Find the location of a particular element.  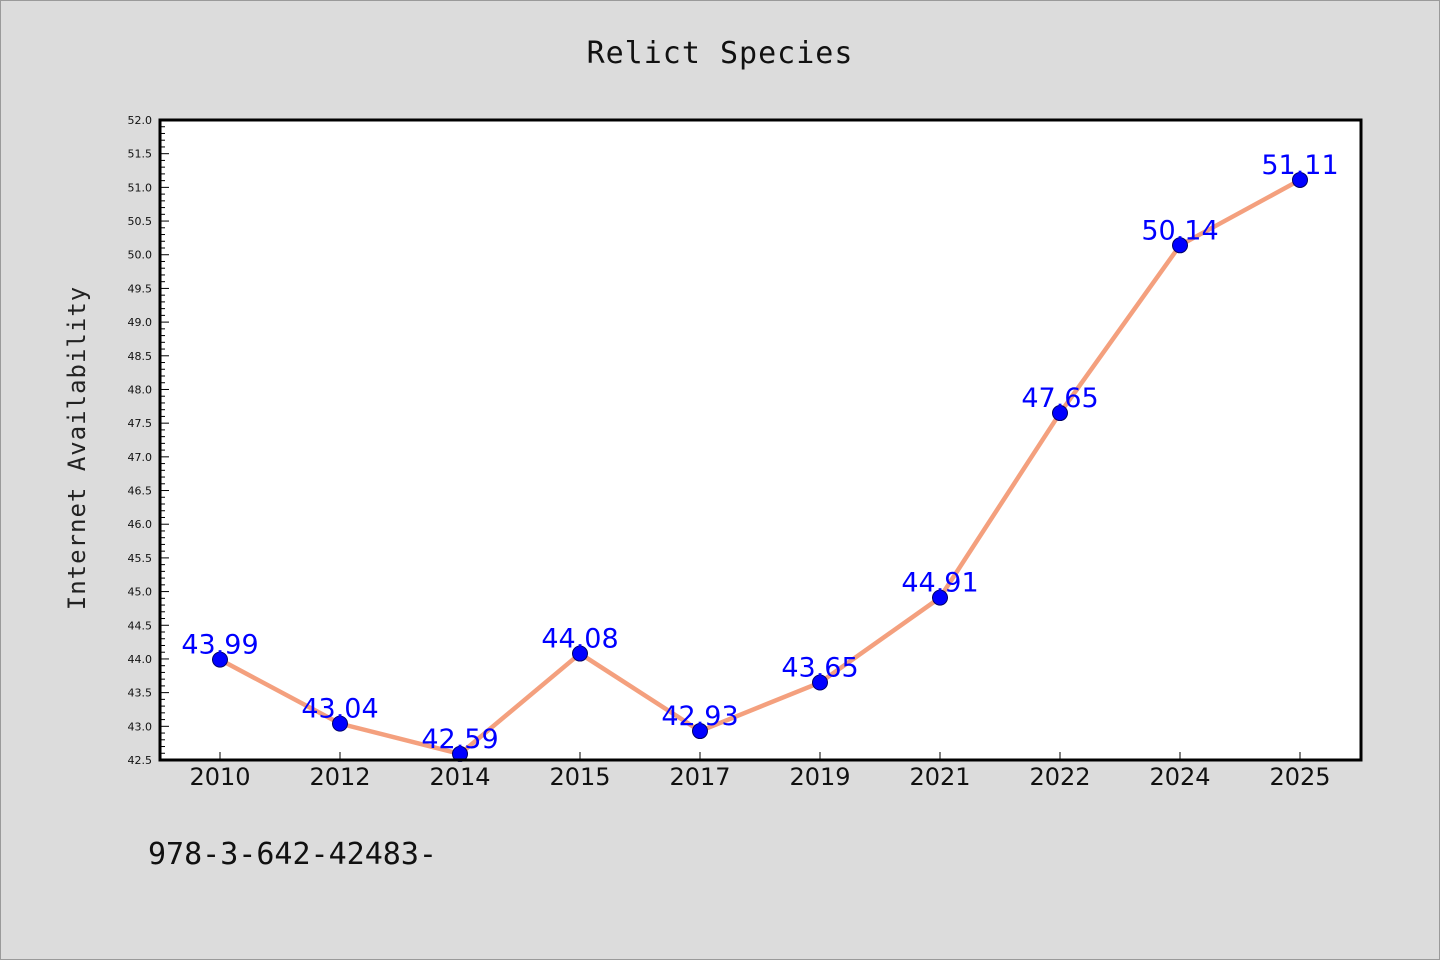

x-axis-ticks: 2010 2012 2014 2015 2017 2019 2021 2022 2024 2025 is located at coordinates (760, 771).